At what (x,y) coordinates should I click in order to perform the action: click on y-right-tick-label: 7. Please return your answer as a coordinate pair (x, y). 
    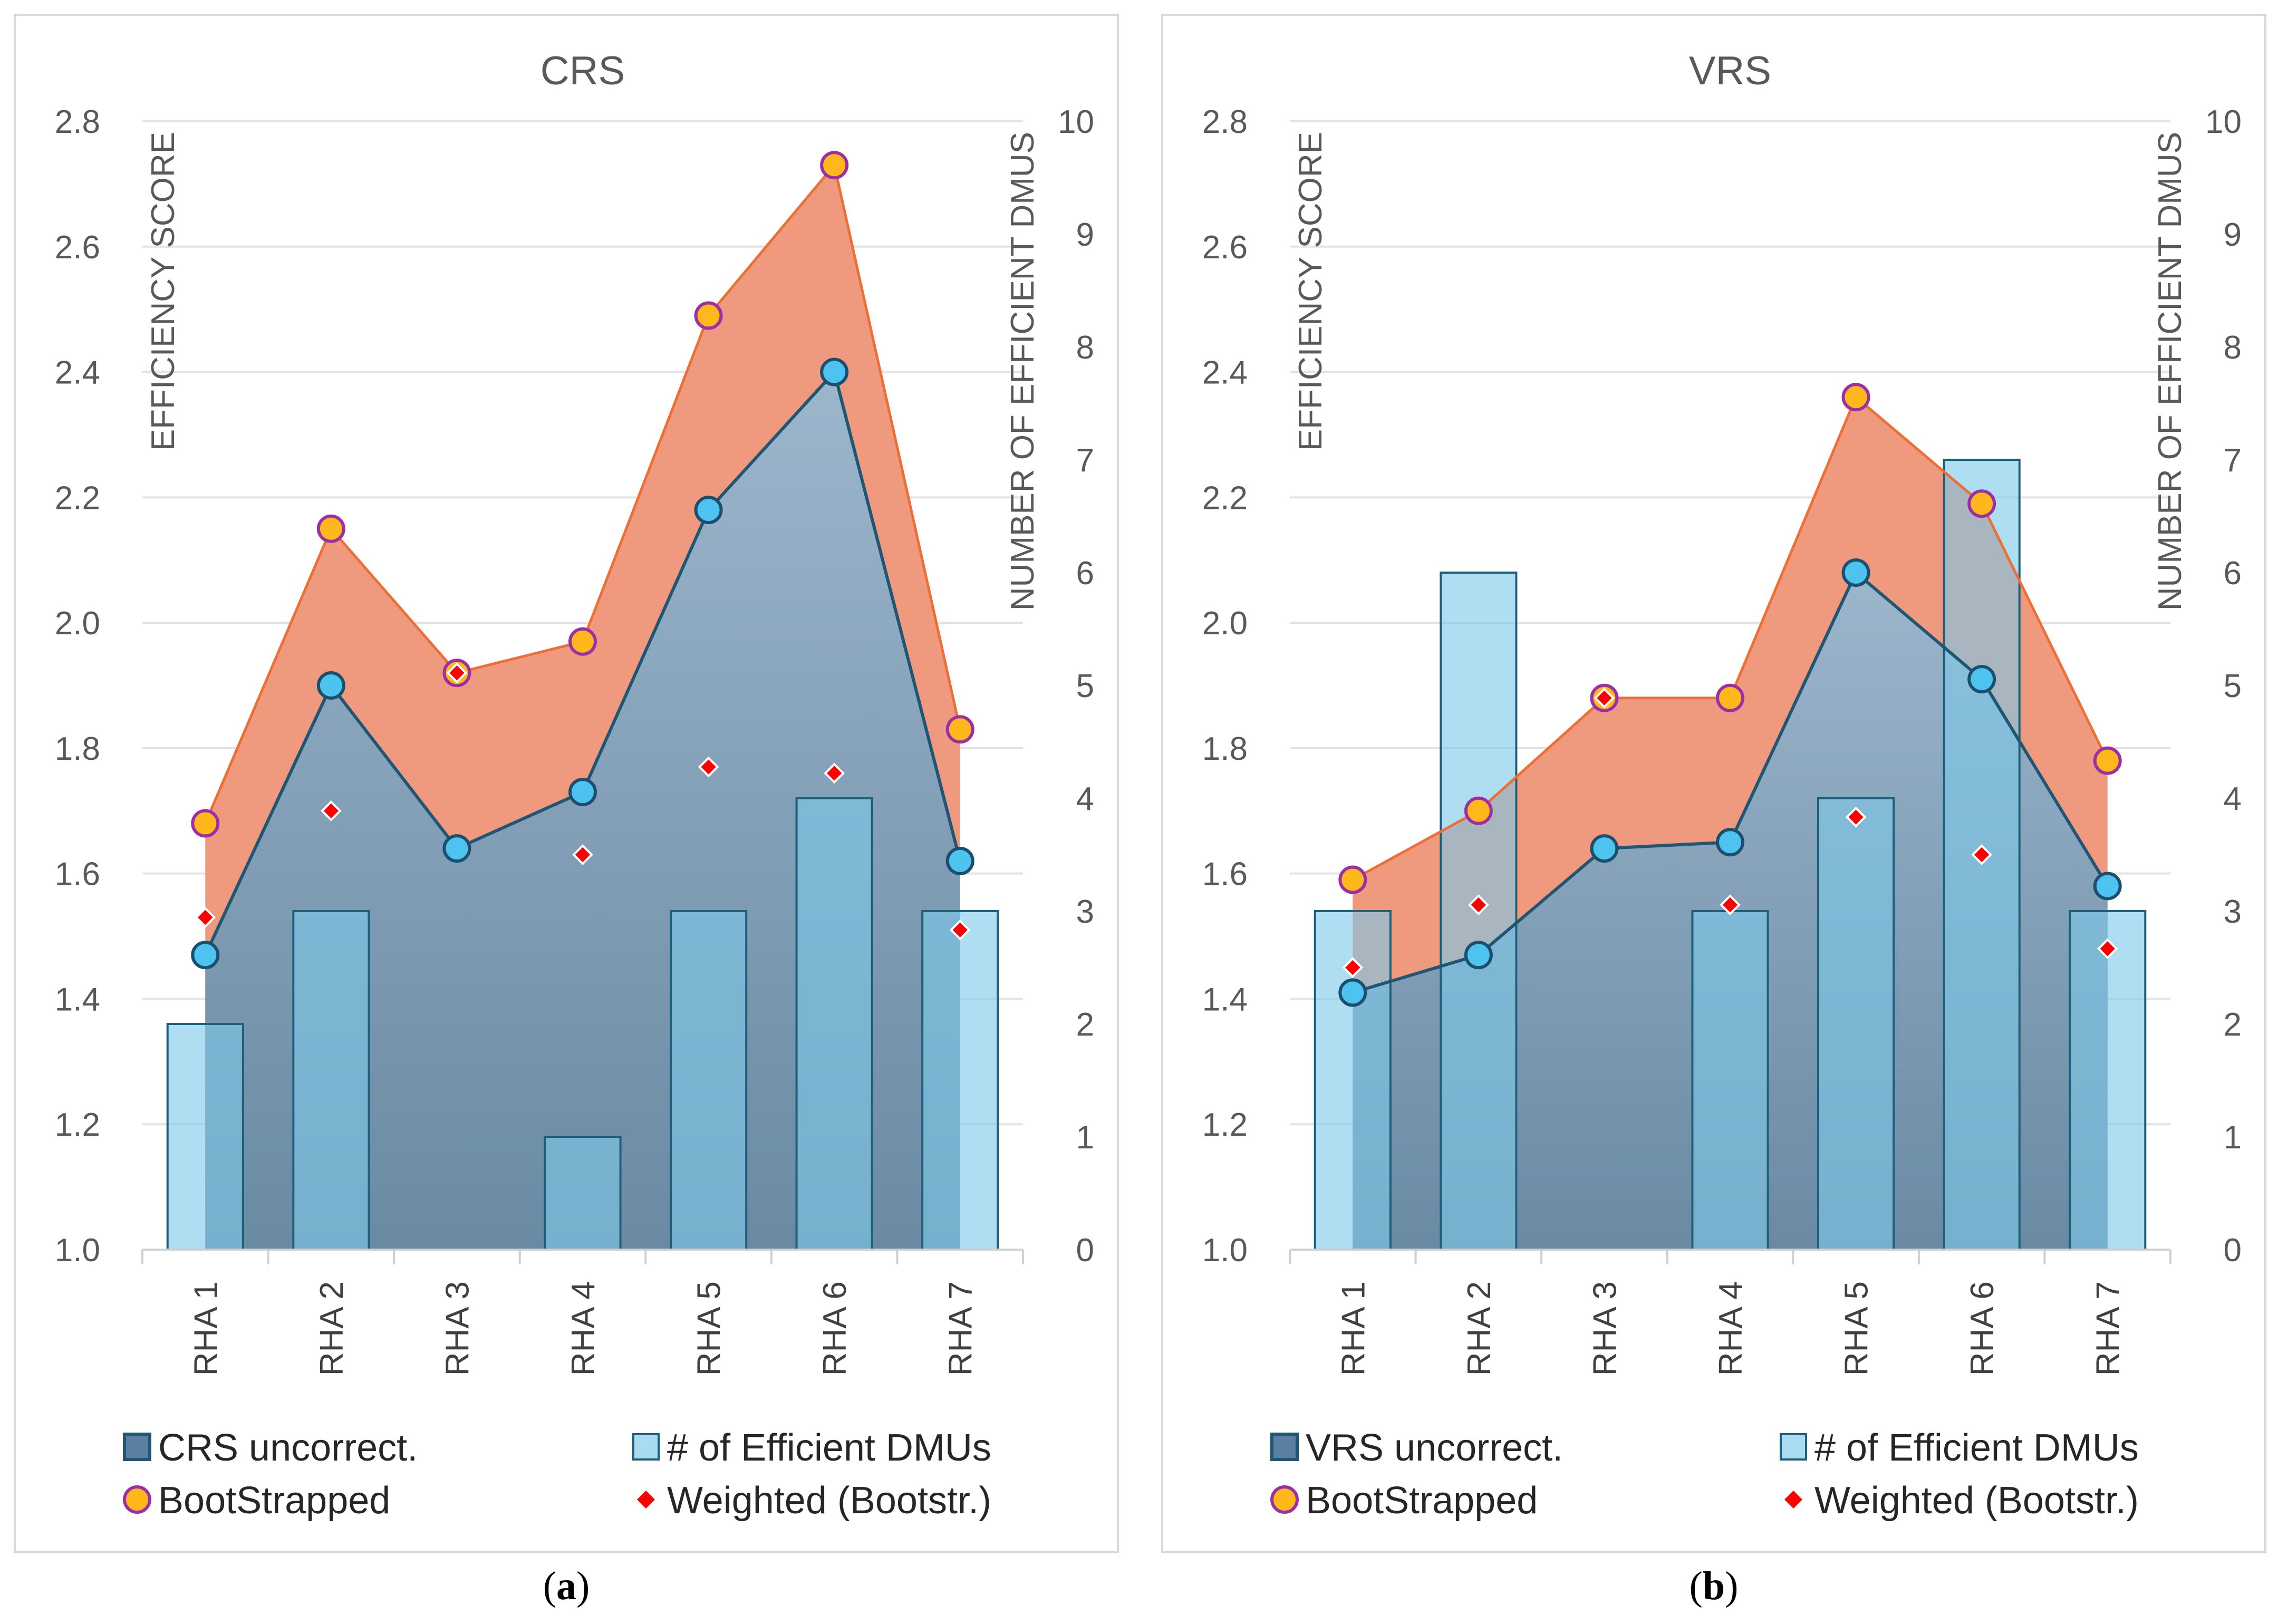
    Looking at the image, I should click on (2233, 460).